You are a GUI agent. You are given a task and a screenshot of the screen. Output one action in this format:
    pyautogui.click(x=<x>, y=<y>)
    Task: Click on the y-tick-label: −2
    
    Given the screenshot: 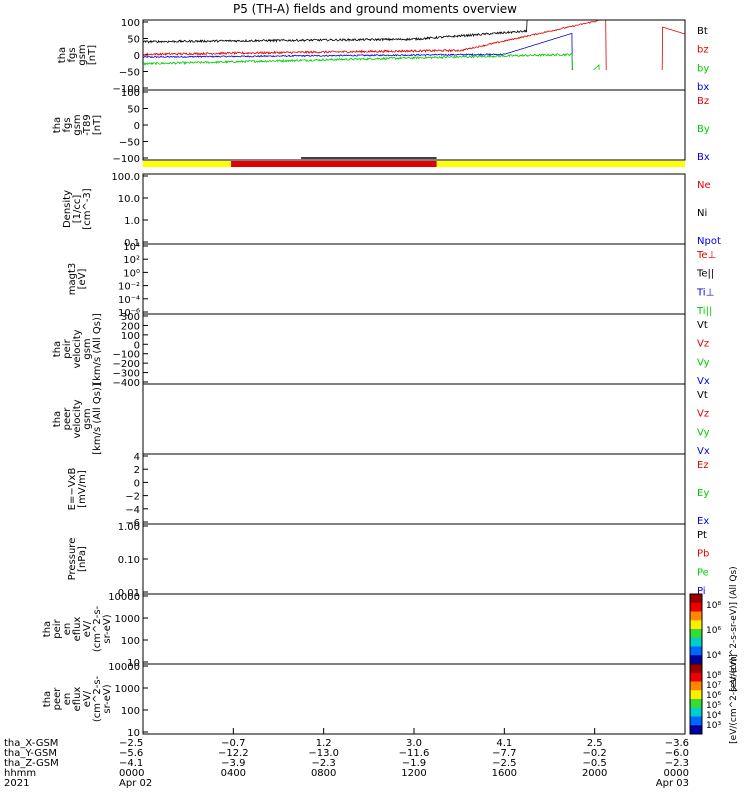 What is the action you would take?
    pyautogui.click(x=132, y=497)
    